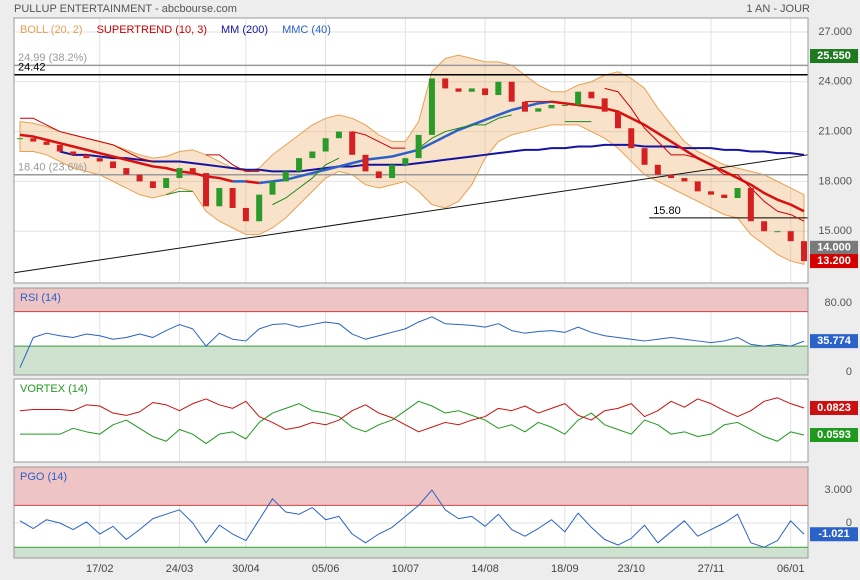 The height and width of the screenshot is (580, 860). I want to click on x-tick-label: 24/03, so click(180, 569).